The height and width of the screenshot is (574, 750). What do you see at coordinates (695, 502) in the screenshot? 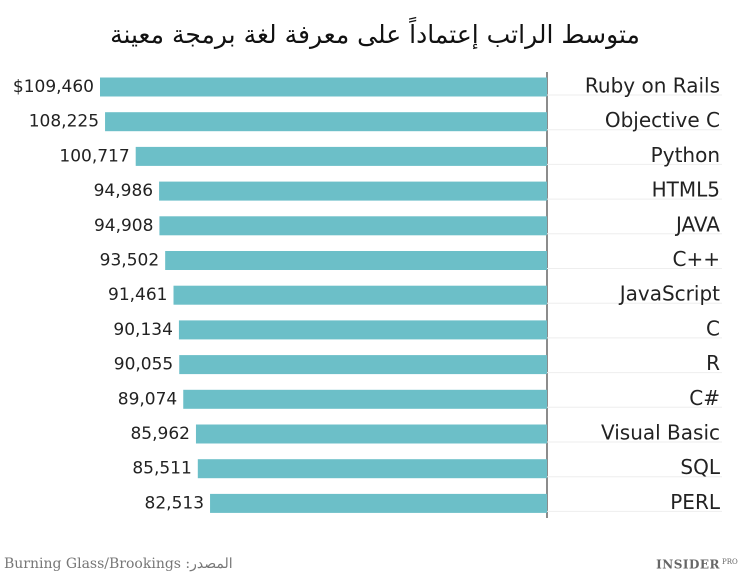
I see `category-label: PERL` at bounding box center [695, 502].